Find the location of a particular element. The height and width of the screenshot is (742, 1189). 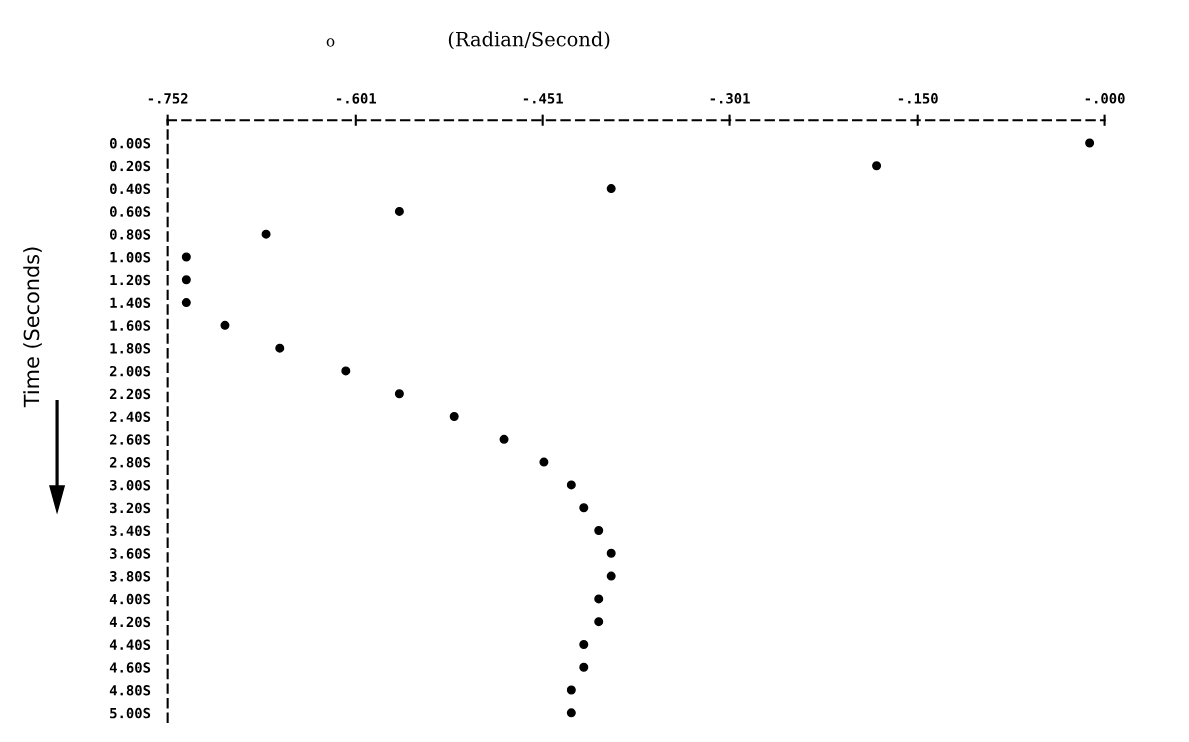

y-tick-label: 2.80S is located at coordinates (130, 462).